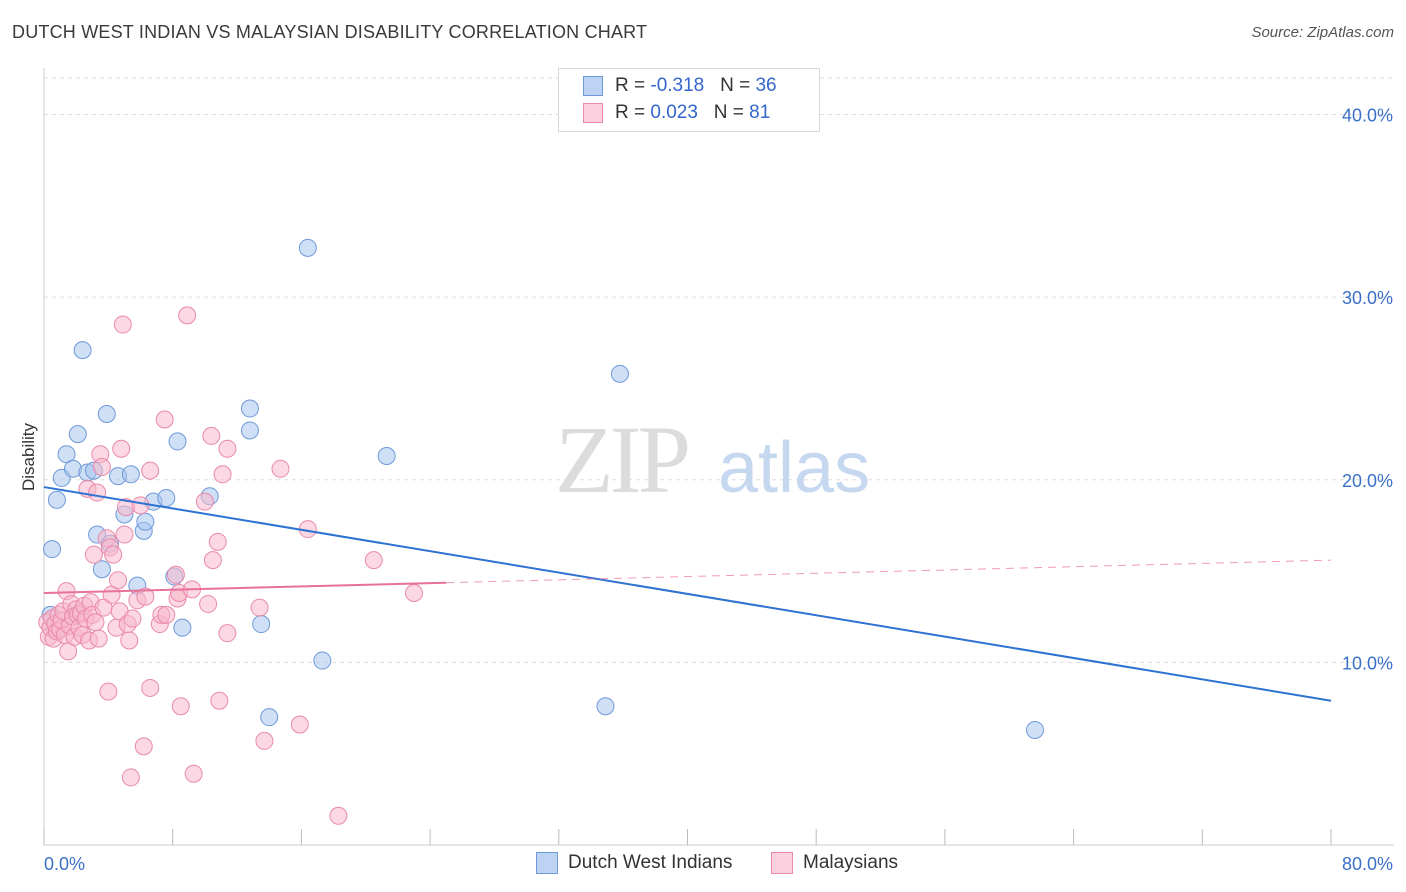 Image resolution: width=1406 pixels, height=892 pixels. I want to click on legend-item-dutch-west-indians: Dutch West Indians, so click(634, 863).